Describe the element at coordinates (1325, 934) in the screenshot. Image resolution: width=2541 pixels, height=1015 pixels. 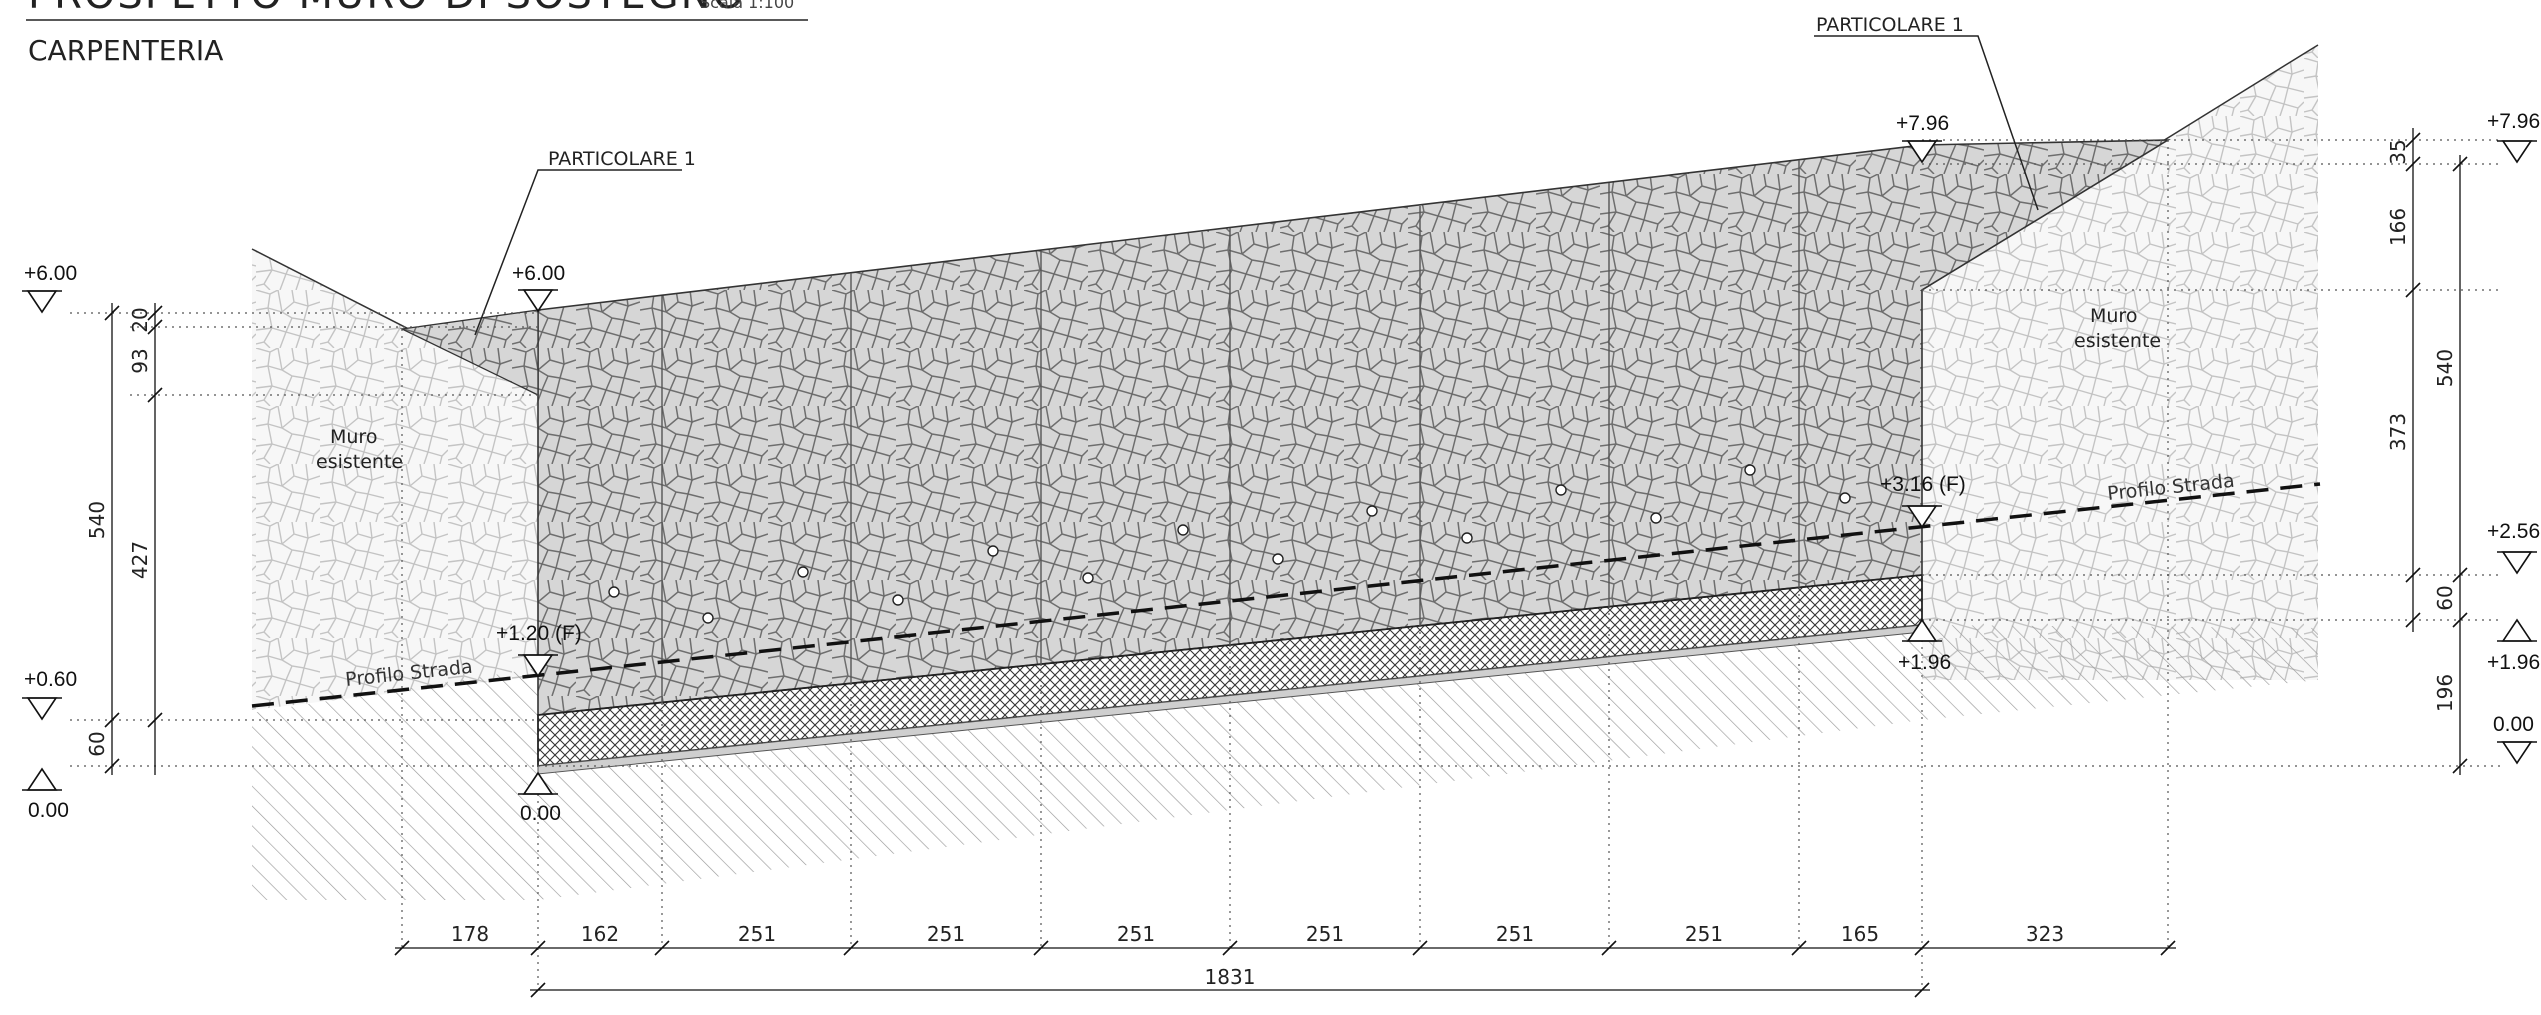
I see `dim-bottom-seg-6: 251` at that location.